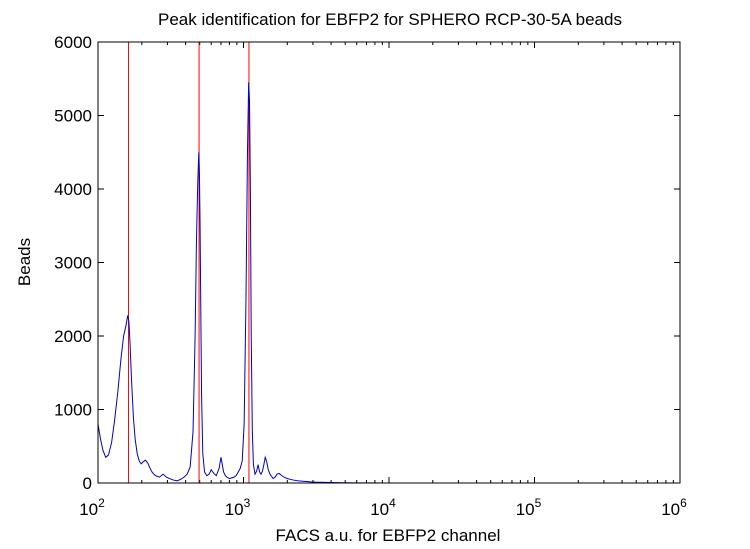  Describe the element at coordinates (73, 116) in the screenshot. I see `y-tick-label: 5000` at that location.